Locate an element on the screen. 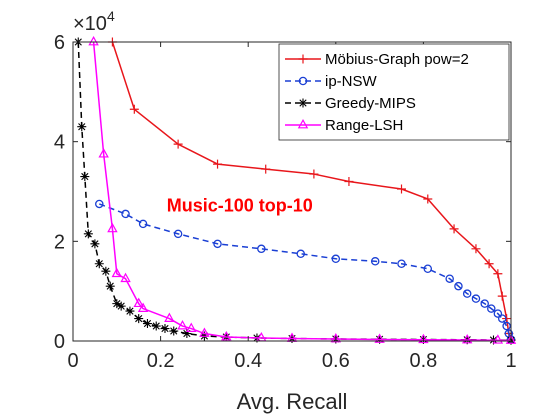 The height and width of the screenshot is (420, 560). x-tick-label: 0.2 is located at coordinates (161, 361).